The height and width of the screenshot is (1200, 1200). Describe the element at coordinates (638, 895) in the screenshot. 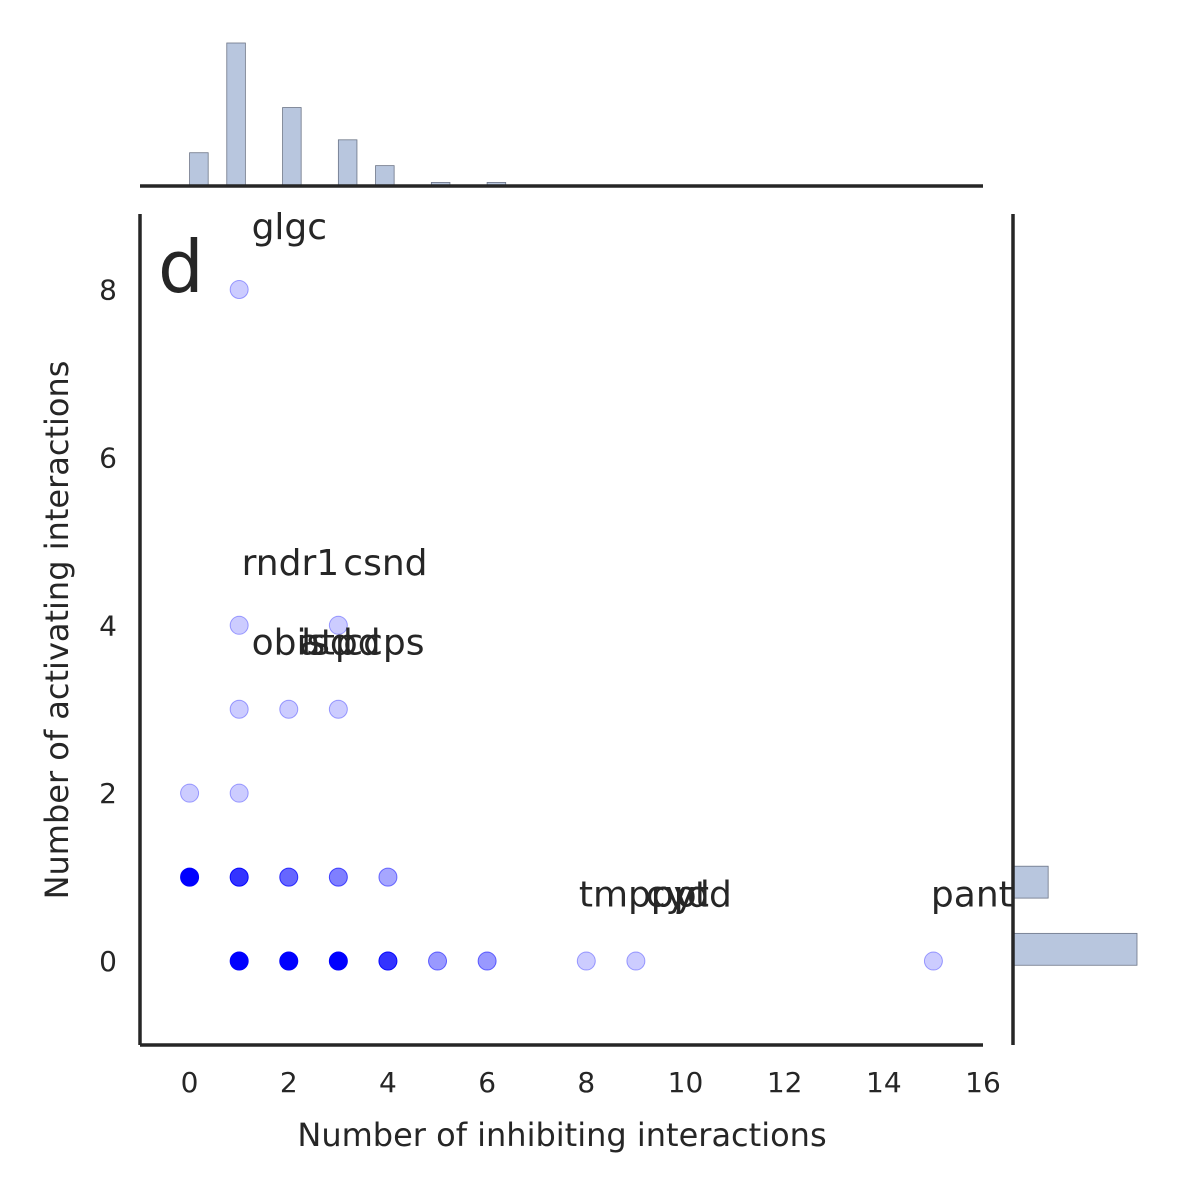

I see `point-annotation: tmppp` at that location.